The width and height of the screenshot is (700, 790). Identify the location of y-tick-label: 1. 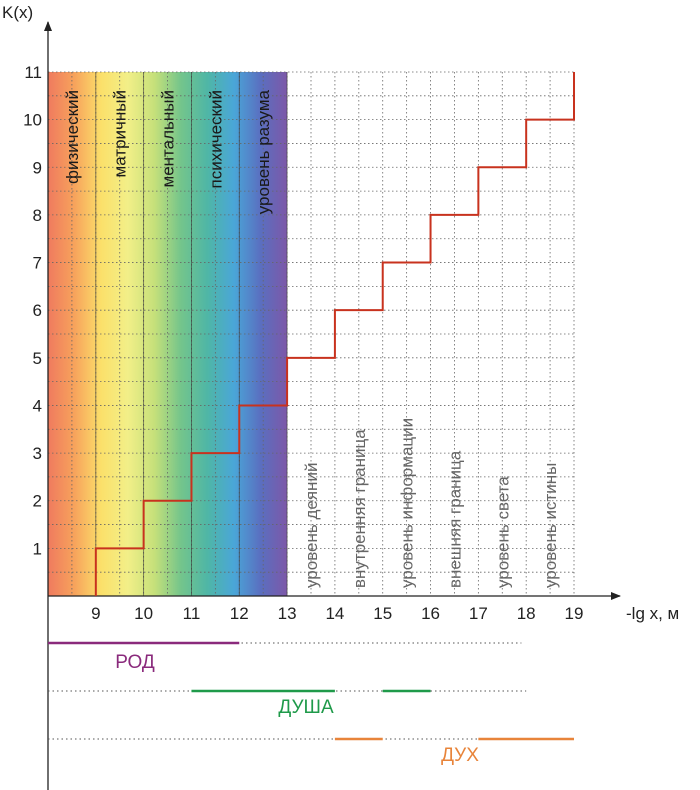
(37, 548).